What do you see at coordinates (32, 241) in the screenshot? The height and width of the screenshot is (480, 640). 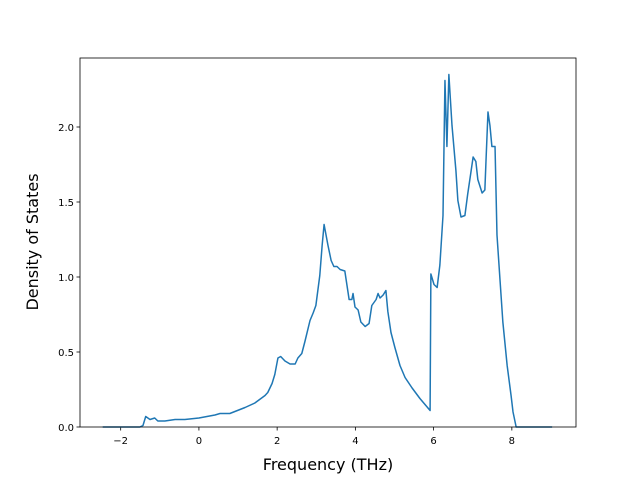 I see `y-axis-label: Density of States` at bounding box center [32, 241].